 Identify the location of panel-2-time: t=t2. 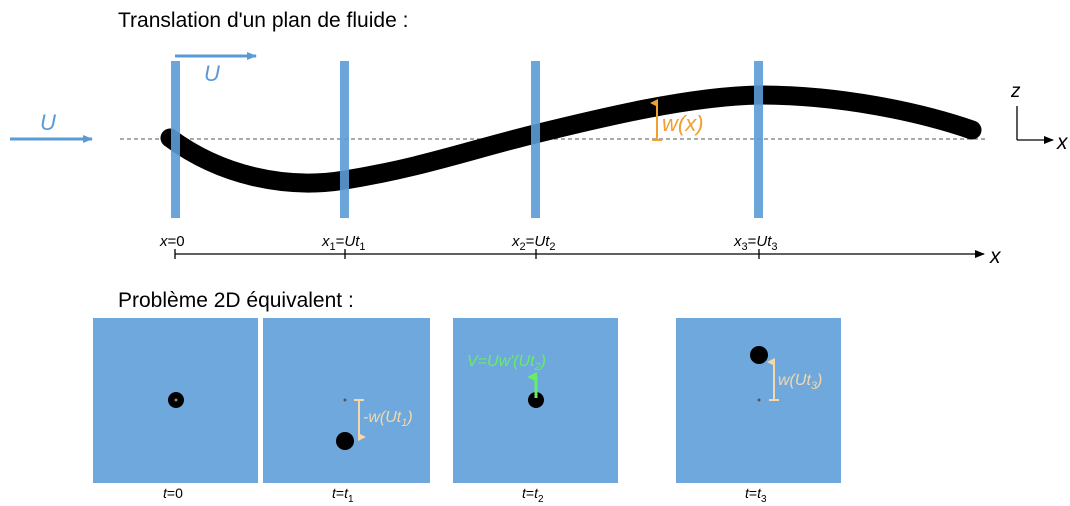
(533, 495).